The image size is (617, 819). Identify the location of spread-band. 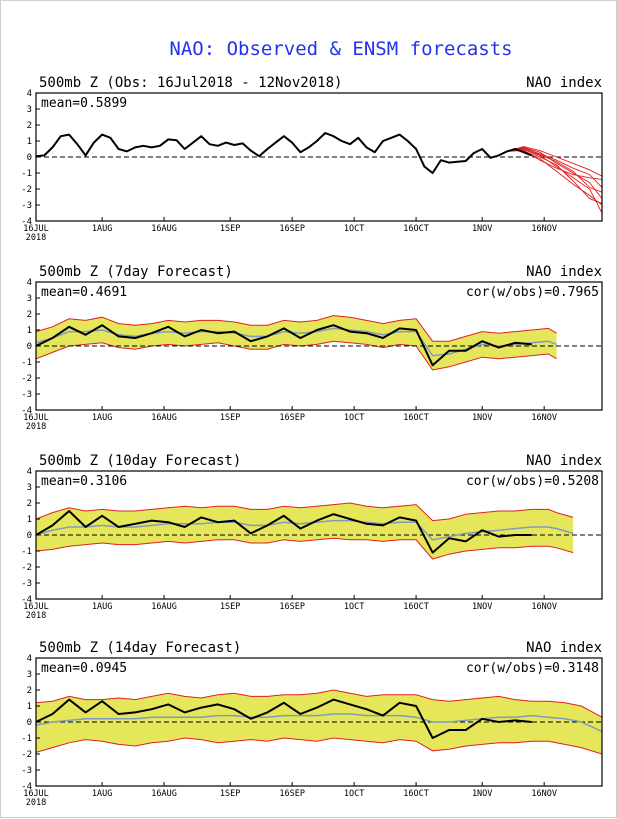
(296, 342).